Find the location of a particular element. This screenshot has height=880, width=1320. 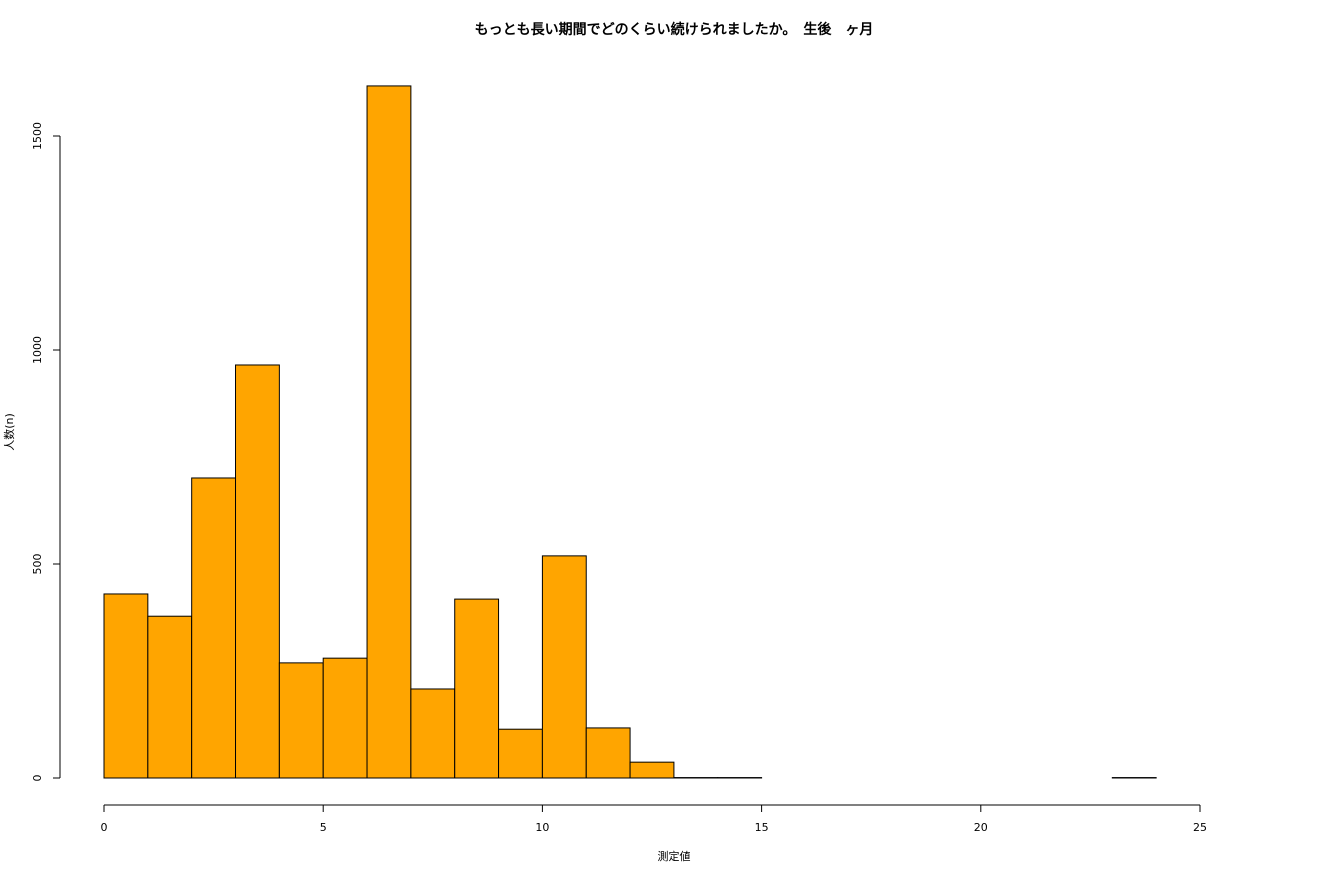

x-tick-label: 5 is located at coordinates (323, 827).